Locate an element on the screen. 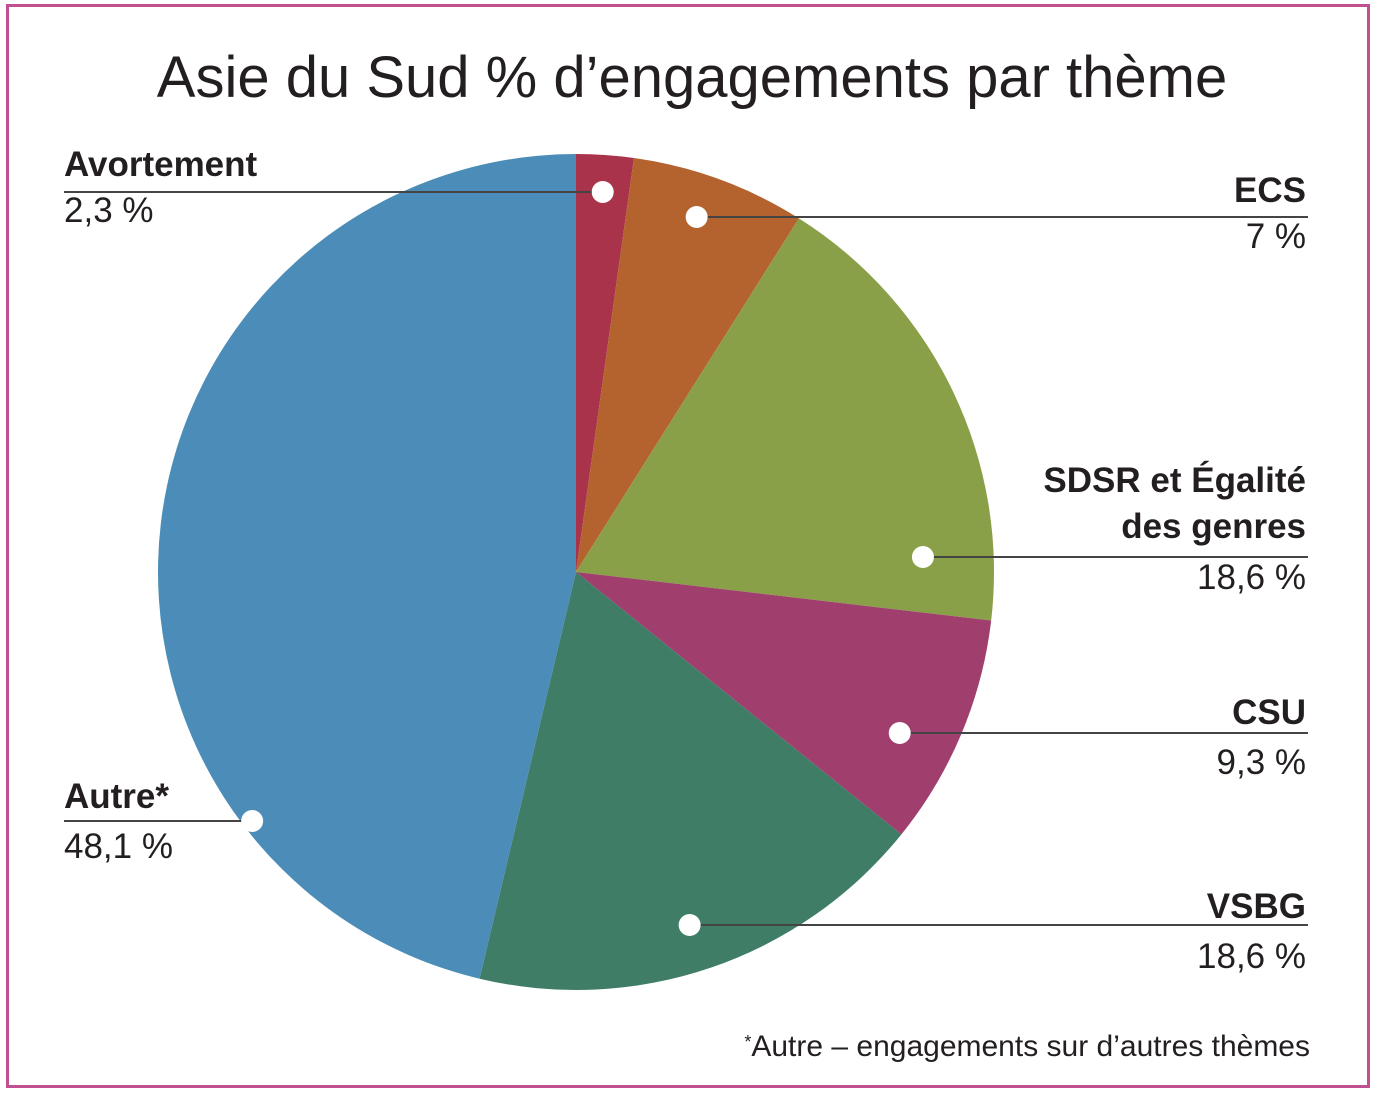  label-vsbg: VSBG 18,6 % is located at coordinates (1251, 931).